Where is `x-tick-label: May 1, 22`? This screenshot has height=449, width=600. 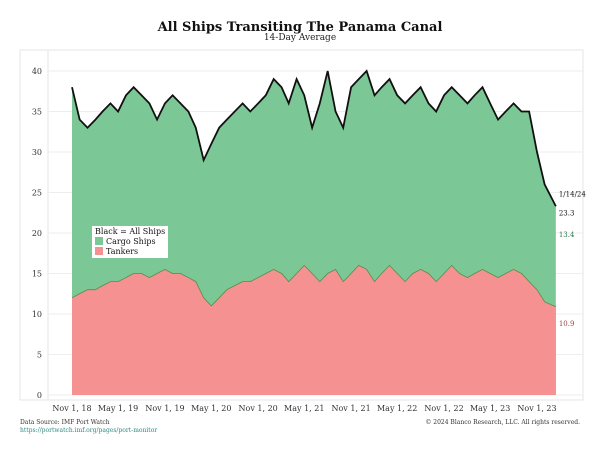 x-tick-label: May 1, 22 is located at coordinates (397, 408).